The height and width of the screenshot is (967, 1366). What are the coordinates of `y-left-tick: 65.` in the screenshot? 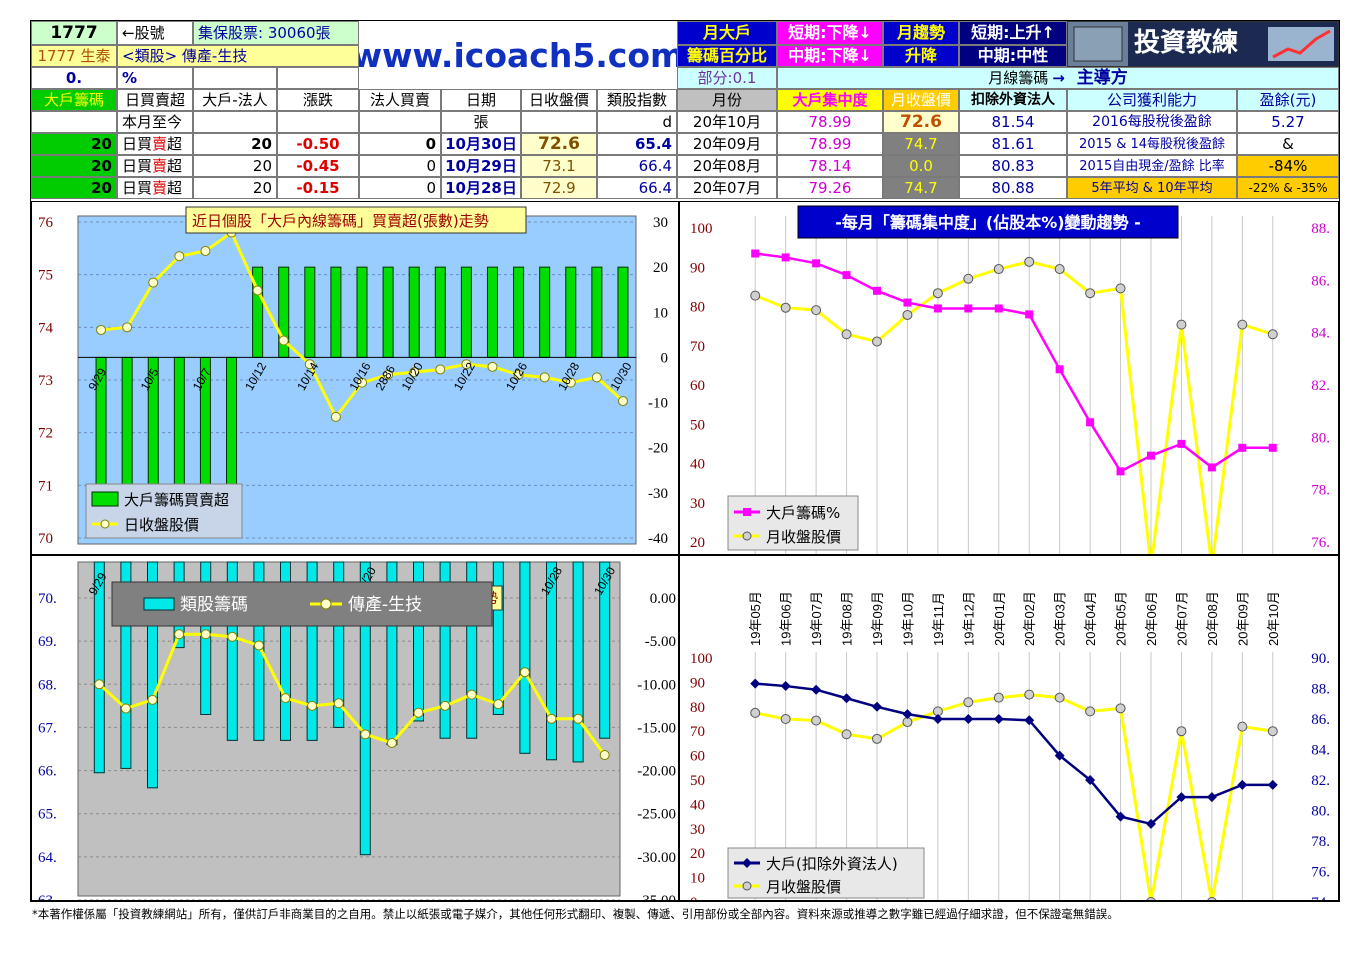 It's located at (47, 815).